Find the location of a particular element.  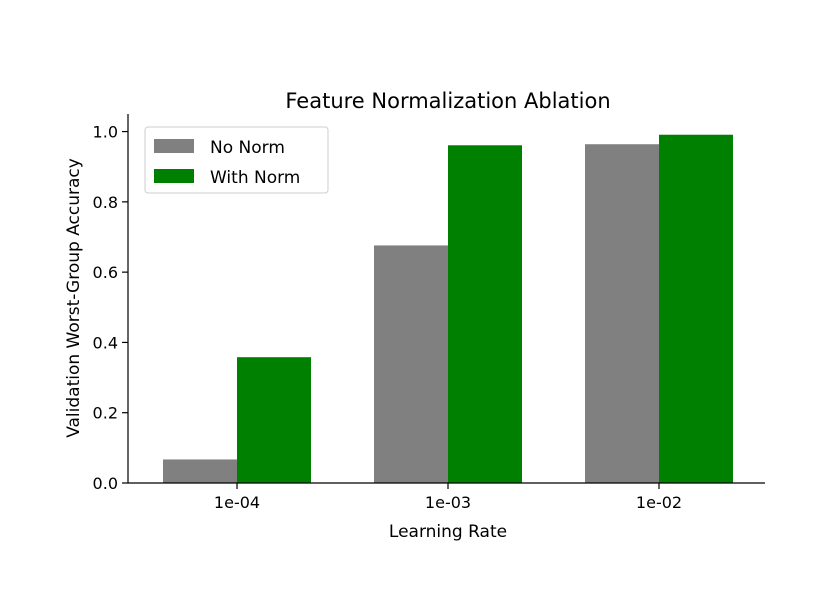

chart-title: Feature Normalization Ablation is located at coordinates (447, 101).